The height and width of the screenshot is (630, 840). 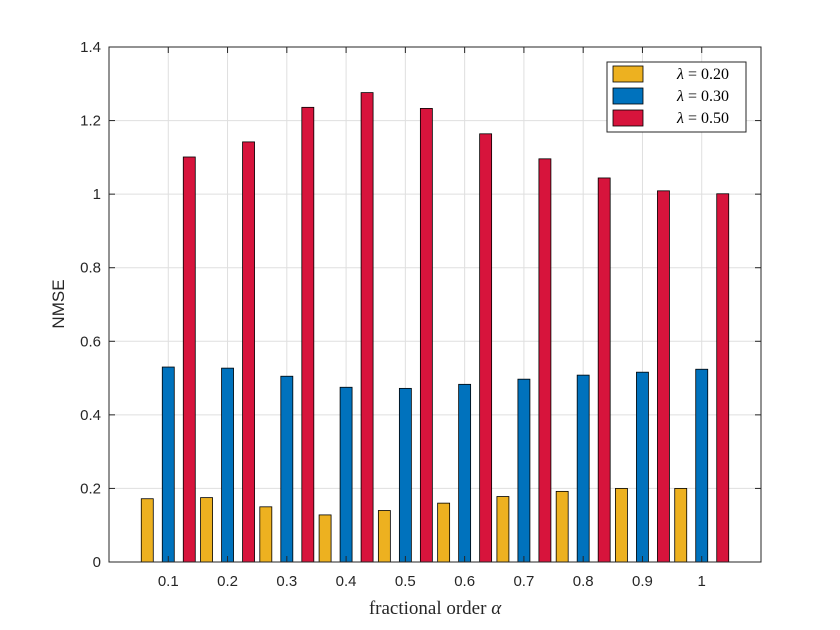 What do you see at coordinates (405, 475) in the screenshot?
I see `bar-030-0.5` at bounding box center [405, 475].